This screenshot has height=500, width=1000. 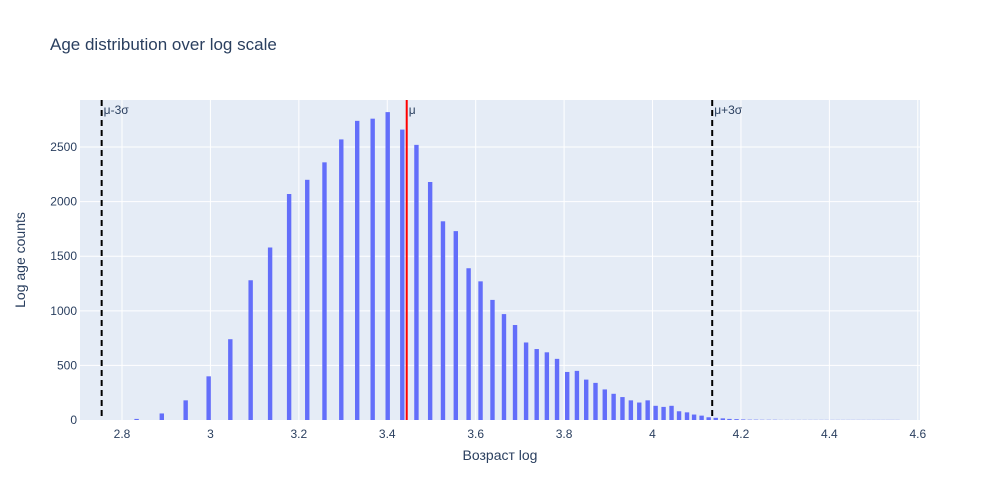 I want to click on x-tick-label: 2.8, so click(x=122, y=434).